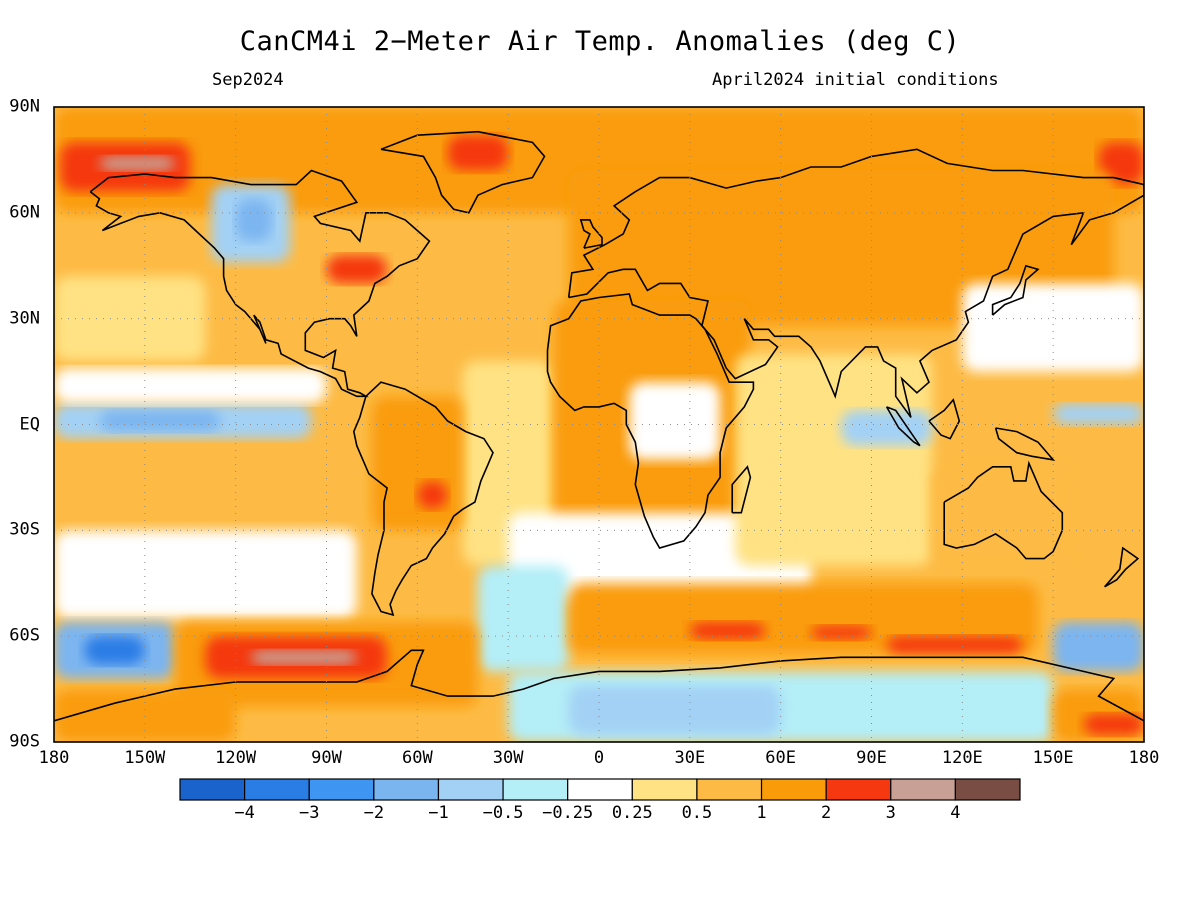 This screenshot has width=1200, height=900. I want to click on region-indian-ocean-mild, so click(834, 459).